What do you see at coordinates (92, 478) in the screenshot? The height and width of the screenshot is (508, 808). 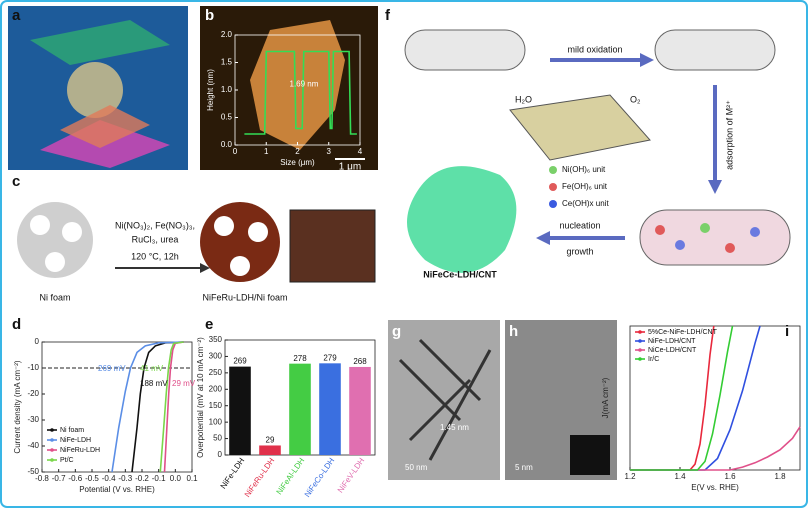 I see `x-tick-label: -0.5` at bounding box center [92, 478].